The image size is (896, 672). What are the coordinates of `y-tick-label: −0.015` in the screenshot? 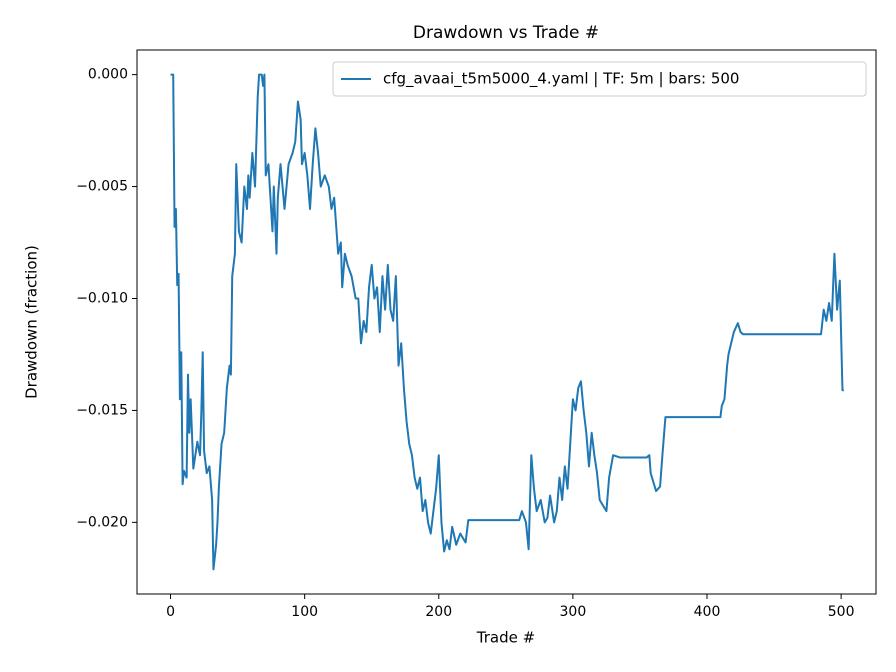 It's located at (102, 410).